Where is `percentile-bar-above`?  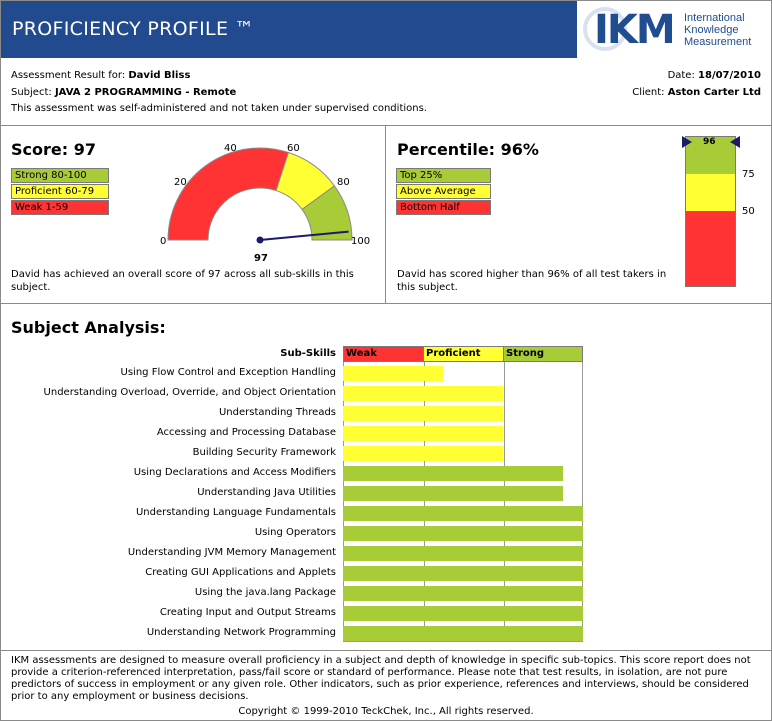
percentile-bar-above is located at coordinates (710, 192).